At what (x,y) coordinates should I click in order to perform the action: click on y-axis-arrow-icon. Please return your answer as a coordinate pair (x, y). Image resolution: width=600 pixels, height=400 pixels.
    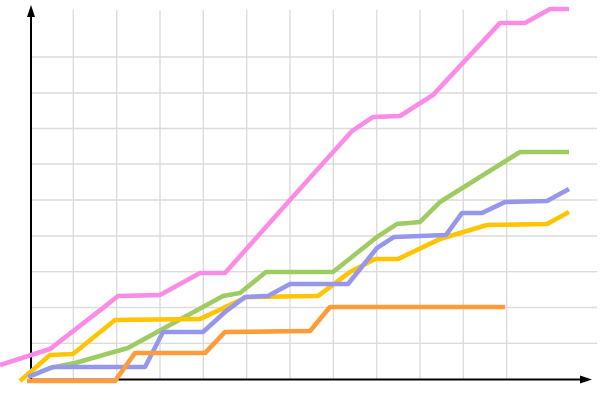
    Looking at the image, I should click on (31, 11).